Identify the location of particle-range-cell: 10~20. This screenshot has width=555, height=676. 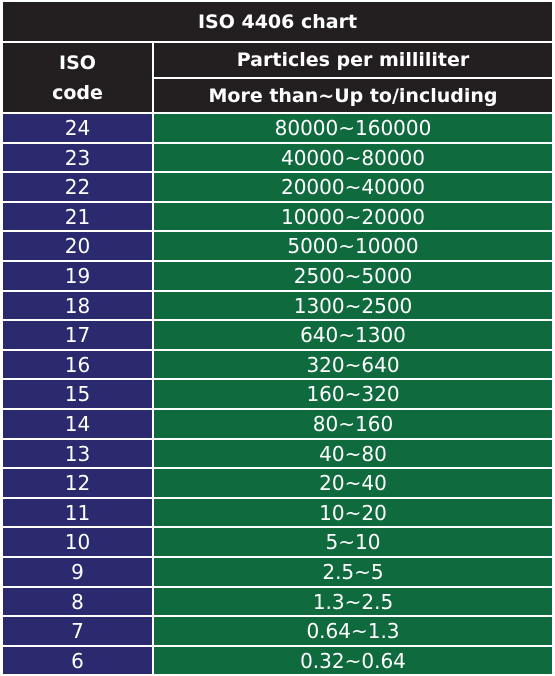
(353, 512).